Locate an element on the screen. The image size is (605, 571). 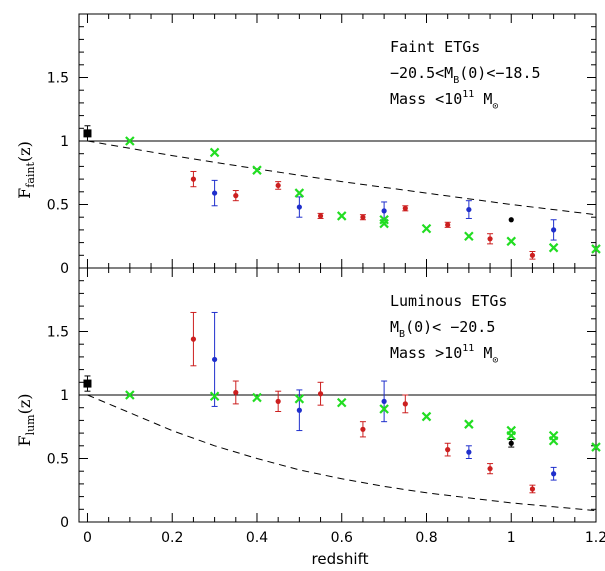
x-axis-label: redshift is located at coordinates (340, 559).